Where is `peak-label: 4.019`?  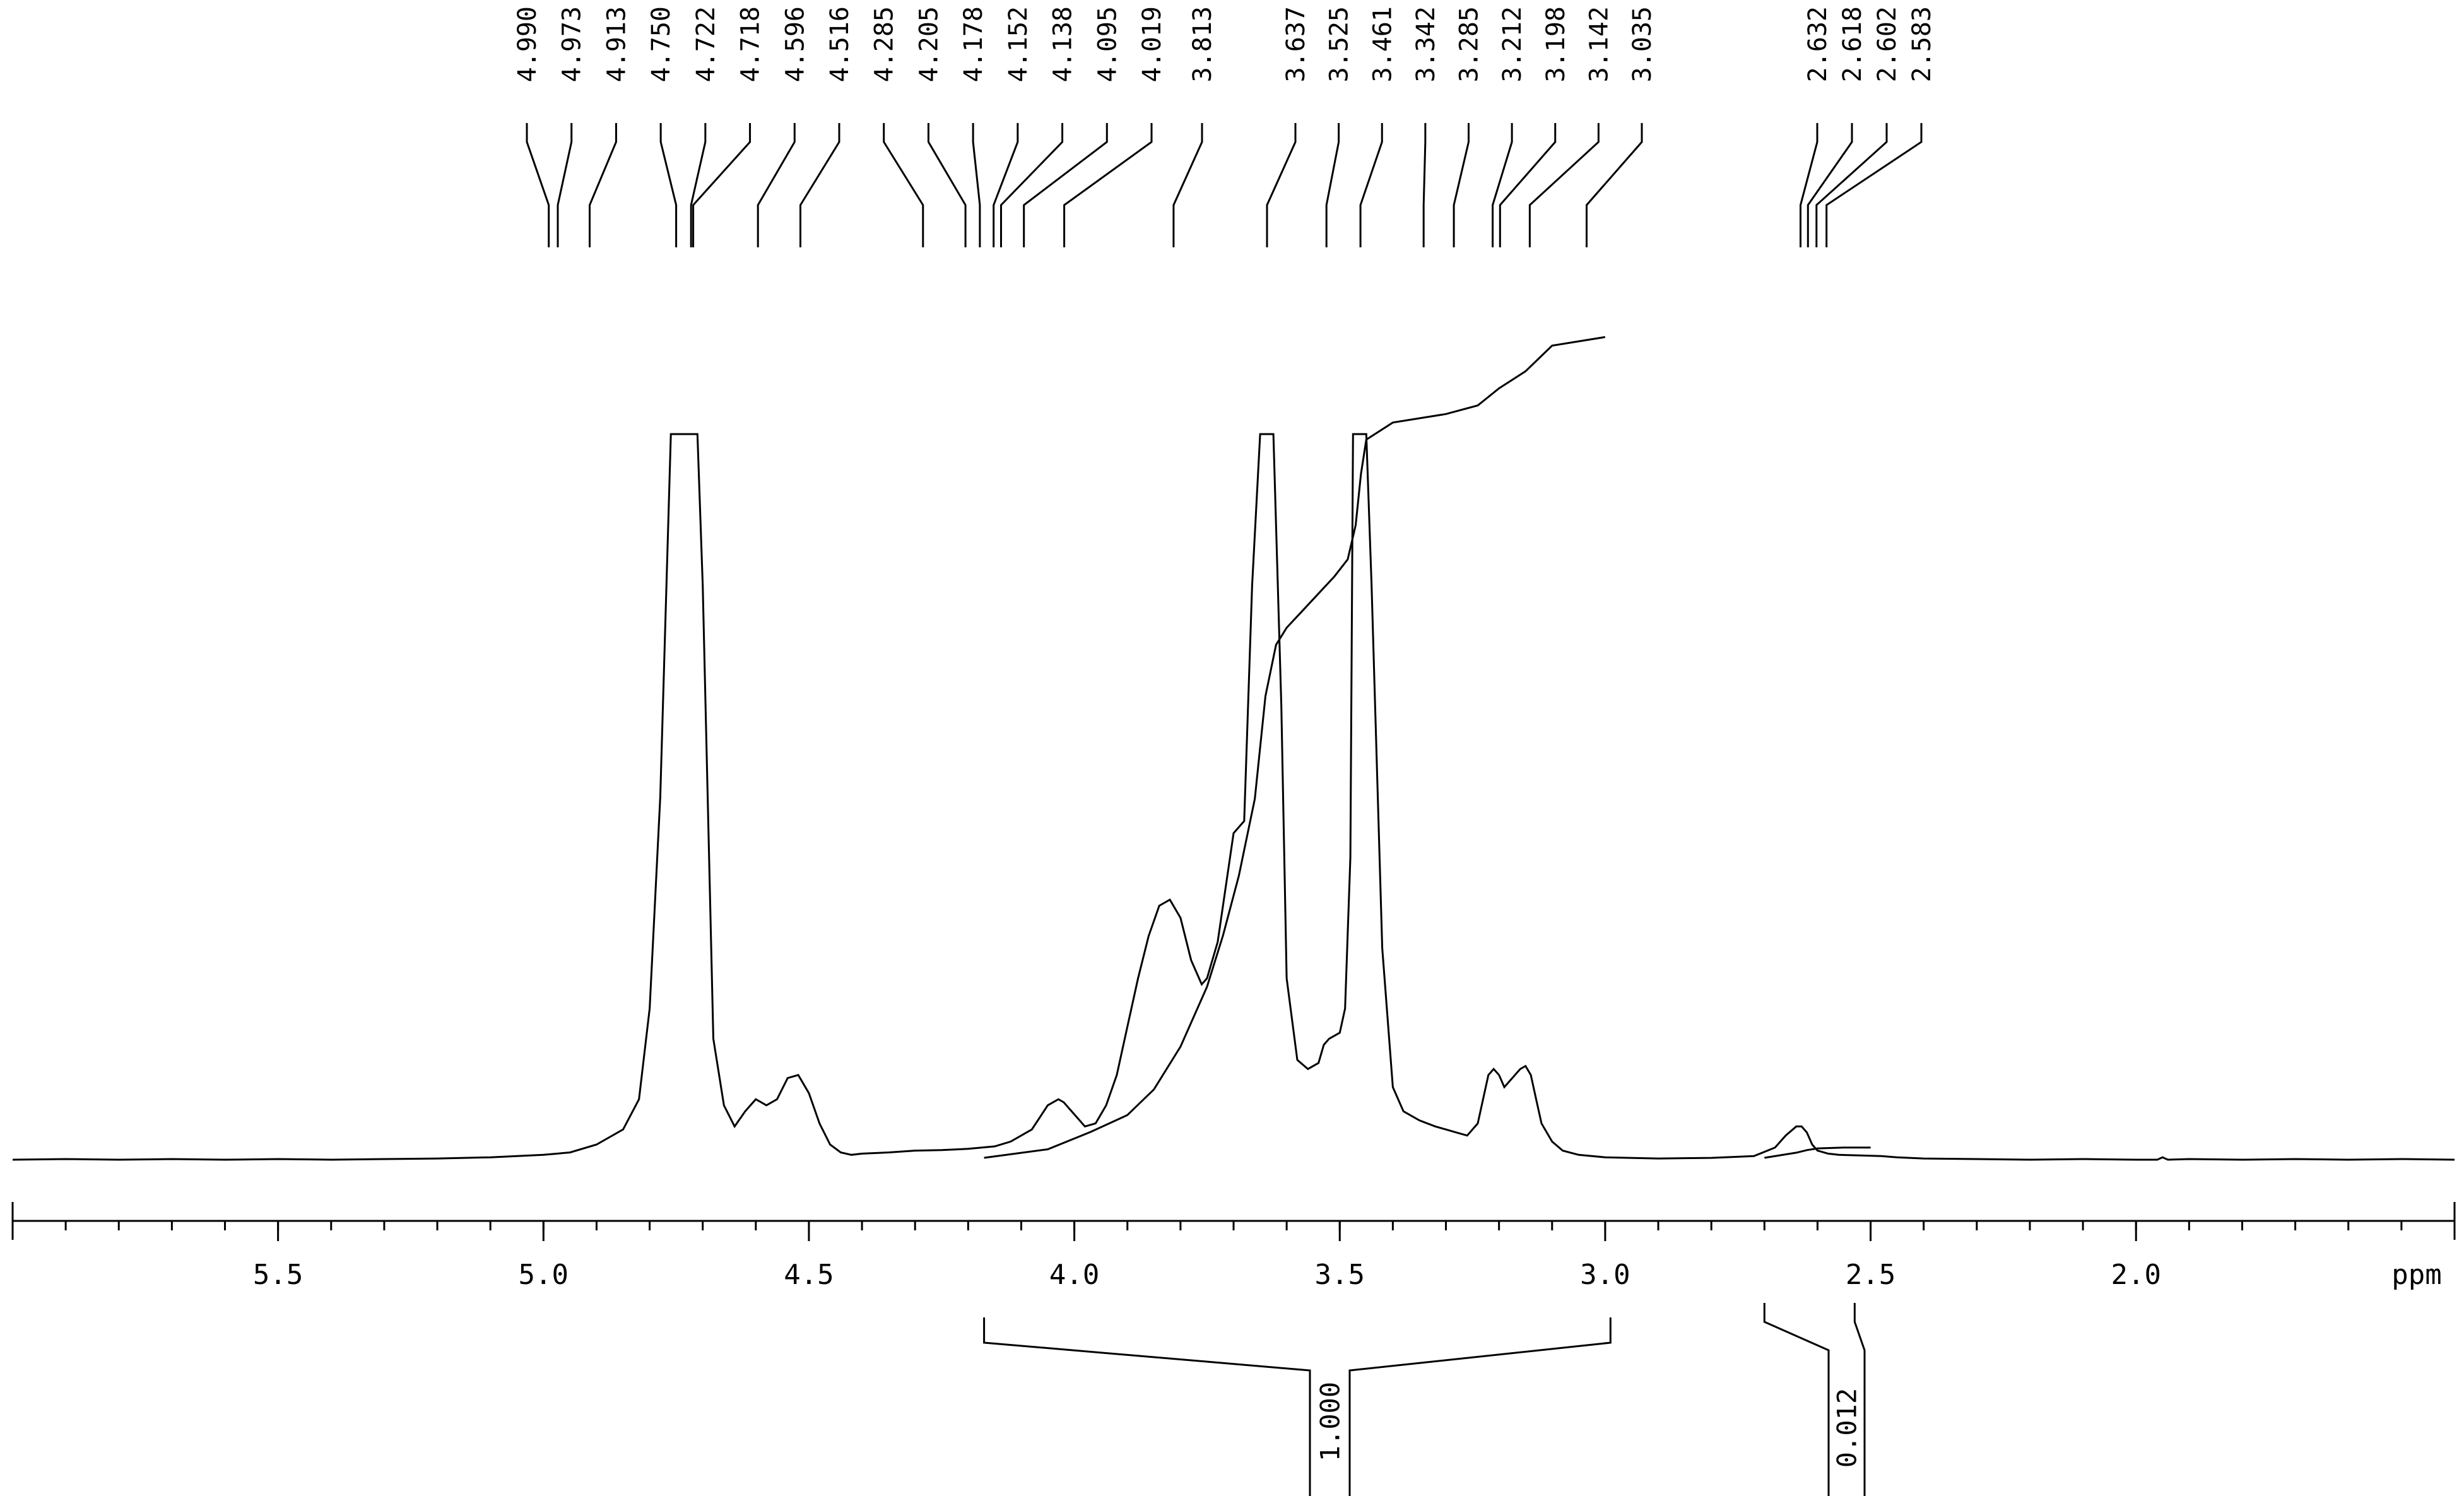 peak-label: 4.019 is located at coordinates (1153, 44).